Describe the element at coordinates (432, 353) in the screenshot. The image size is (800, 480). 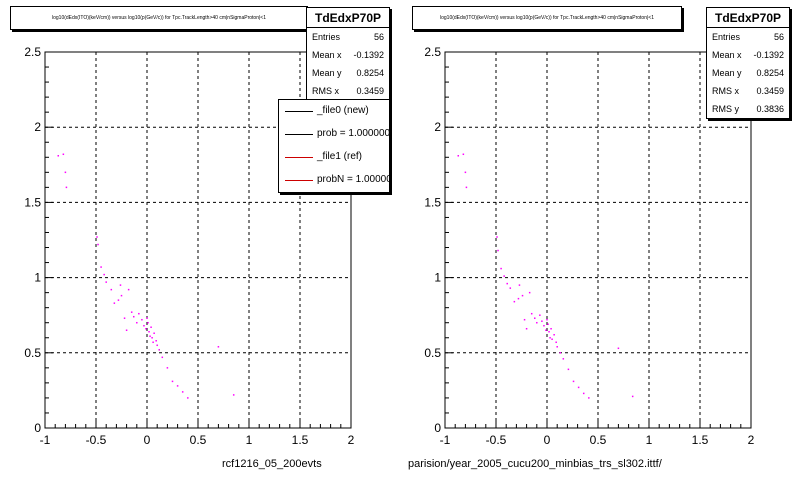
I see `y-tick-label: 0.5` at that location.